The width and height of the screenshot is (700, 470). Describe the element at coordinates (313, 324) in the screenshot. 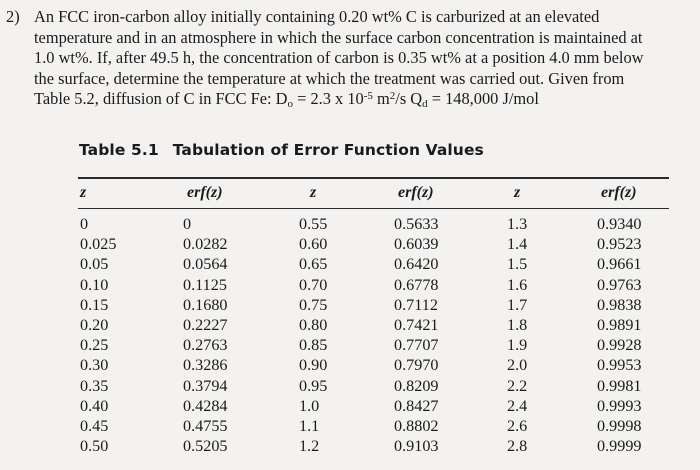

I see `table-cell: 0.80` at that location.